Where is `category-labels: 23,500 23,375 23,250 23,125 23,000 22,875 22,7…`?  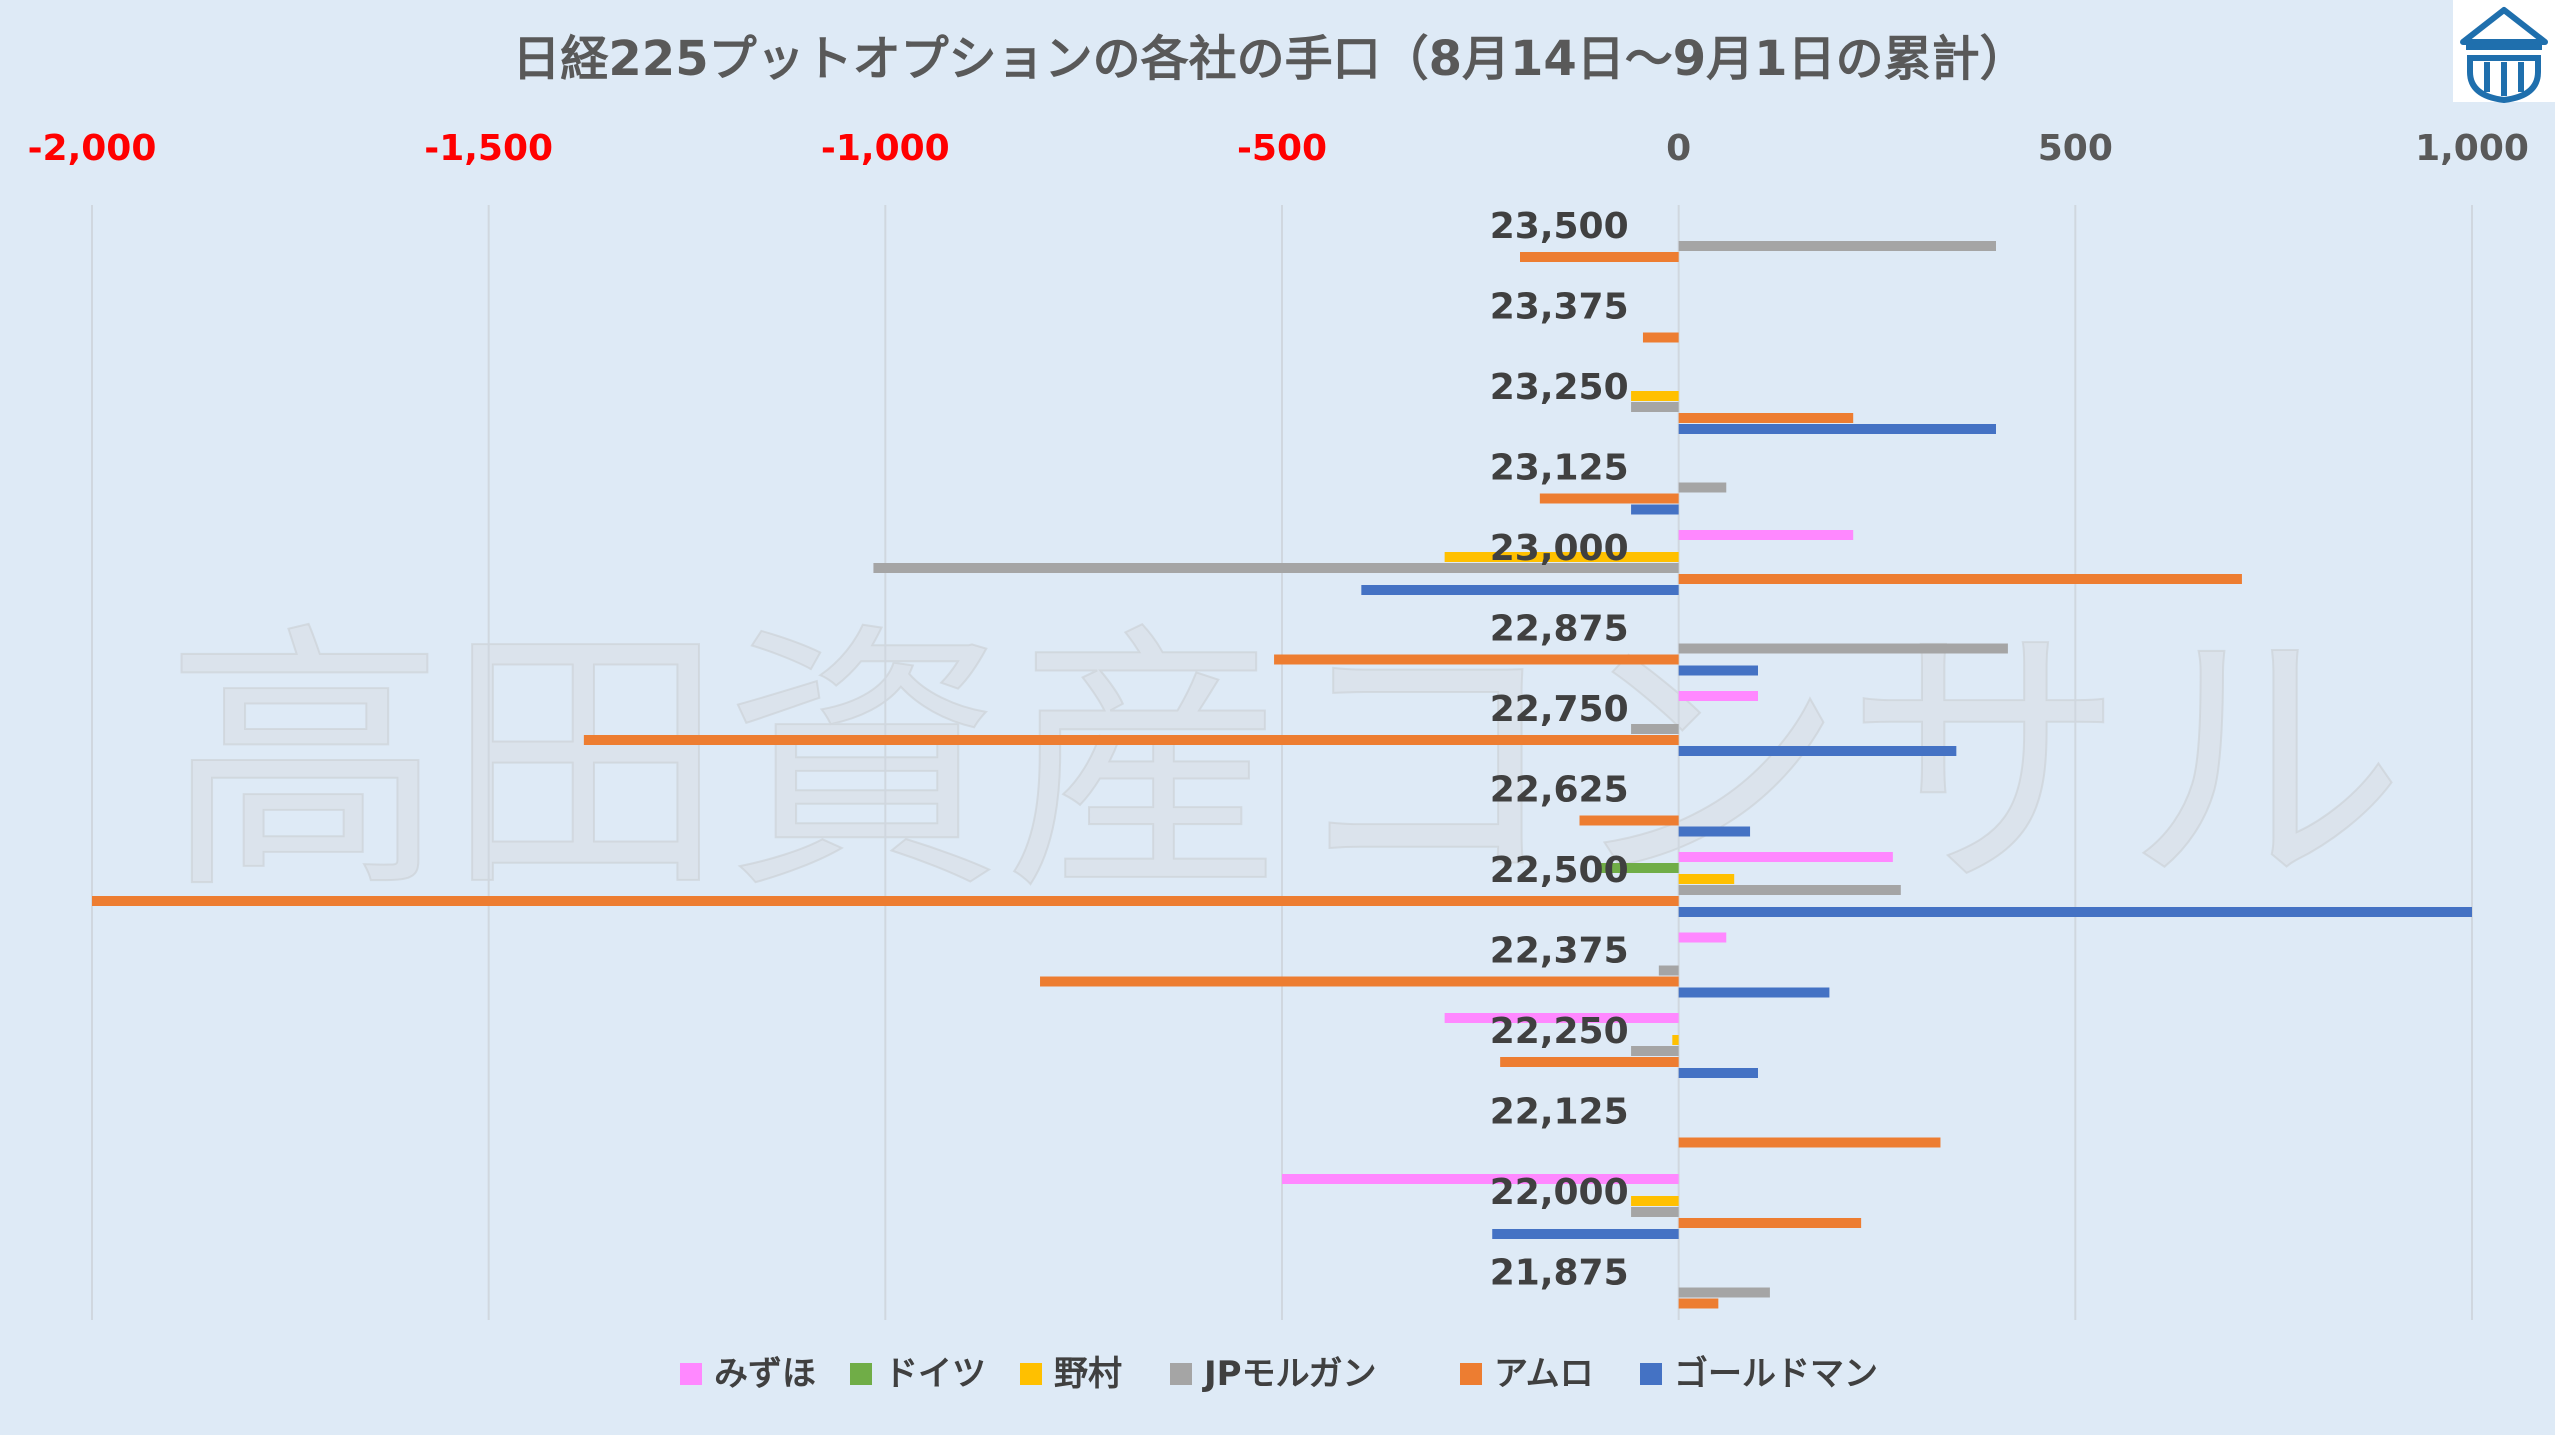
category-labels: 23,500 23,375 23,250 23,125 23,000 22,875 22,7… is located at coordinates (1559, 750).